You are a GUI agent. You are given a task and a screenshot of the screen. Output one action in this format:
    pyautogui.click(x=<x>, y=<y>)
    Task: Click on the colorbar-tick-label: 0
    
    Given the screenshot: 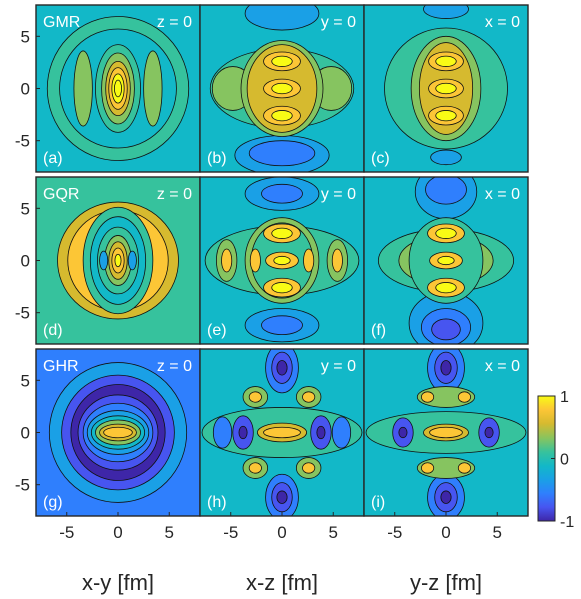 What is the action you would take?
    pyautogui.click(x=564, y=460)
    